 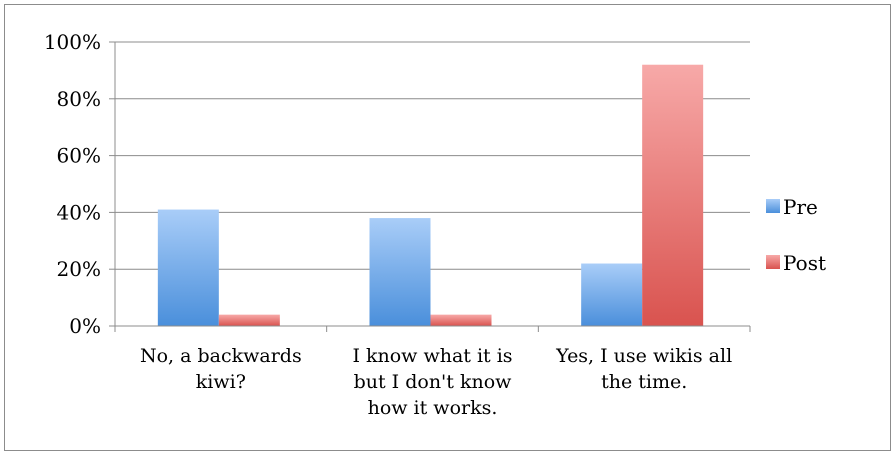 What do you see at coordinates (79, 99) in the screenshot?
I see `y-tick-label: 80%` at bounding box center [79, 99].